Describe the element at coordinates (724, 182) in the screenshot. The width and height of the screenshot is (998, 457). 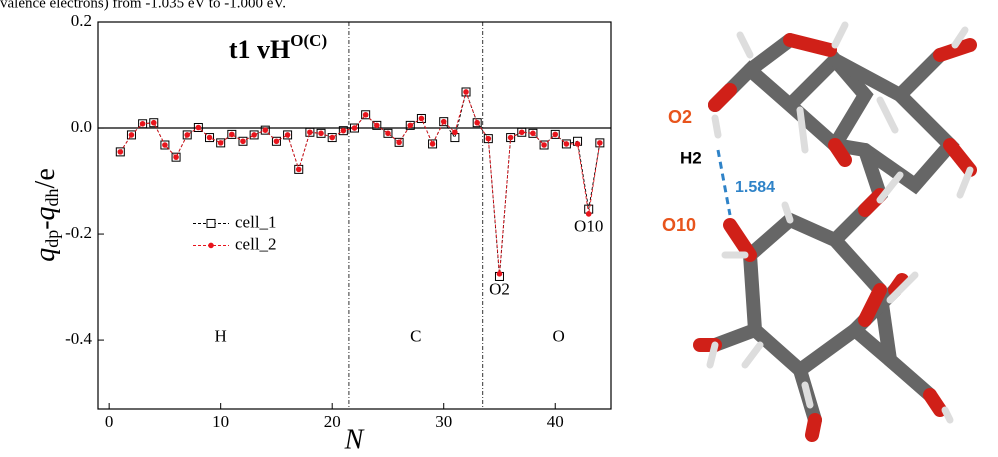
I see `h-bond` at that location.